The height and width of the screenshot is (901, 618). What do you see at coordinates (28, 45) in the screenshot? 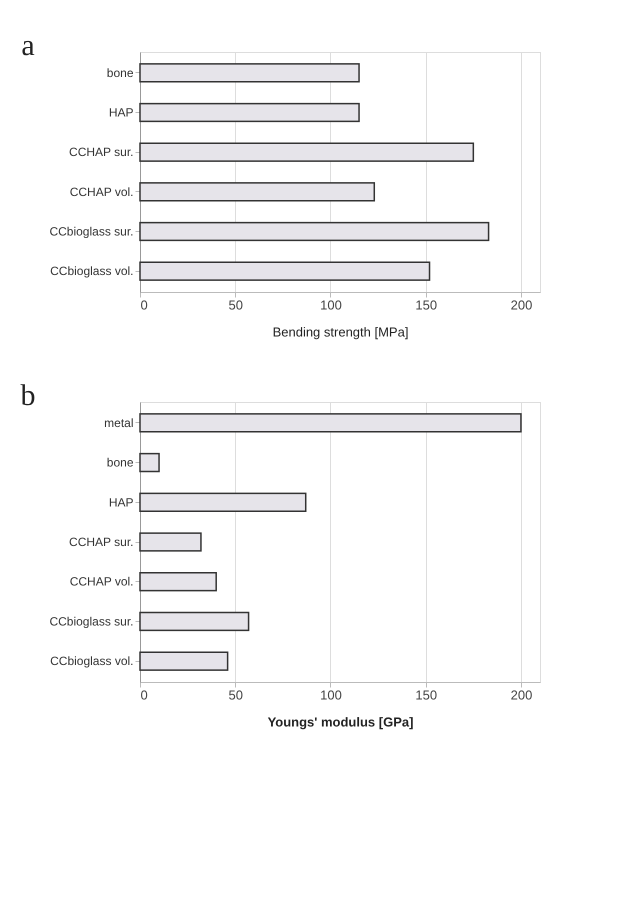
I see `text: a` at bounding box center [28, 45].